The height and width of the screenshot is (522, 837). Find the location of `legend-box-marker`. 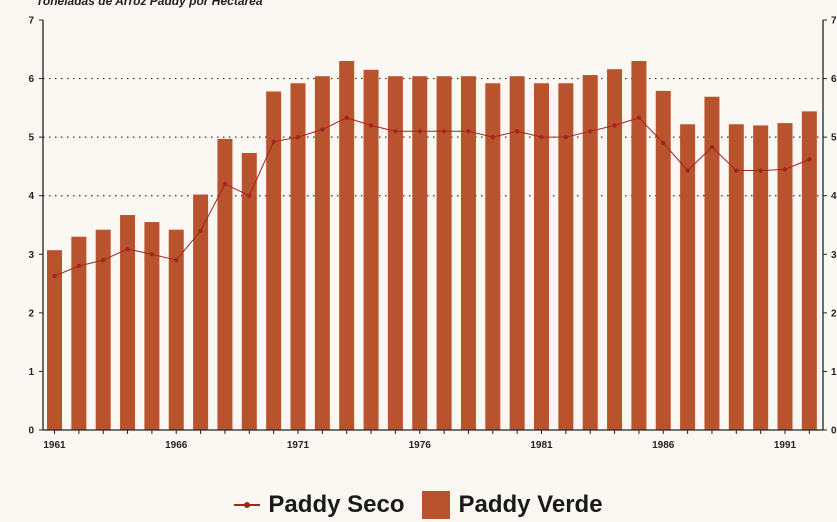

legend-box-marker is located at coordinates (436, 505).